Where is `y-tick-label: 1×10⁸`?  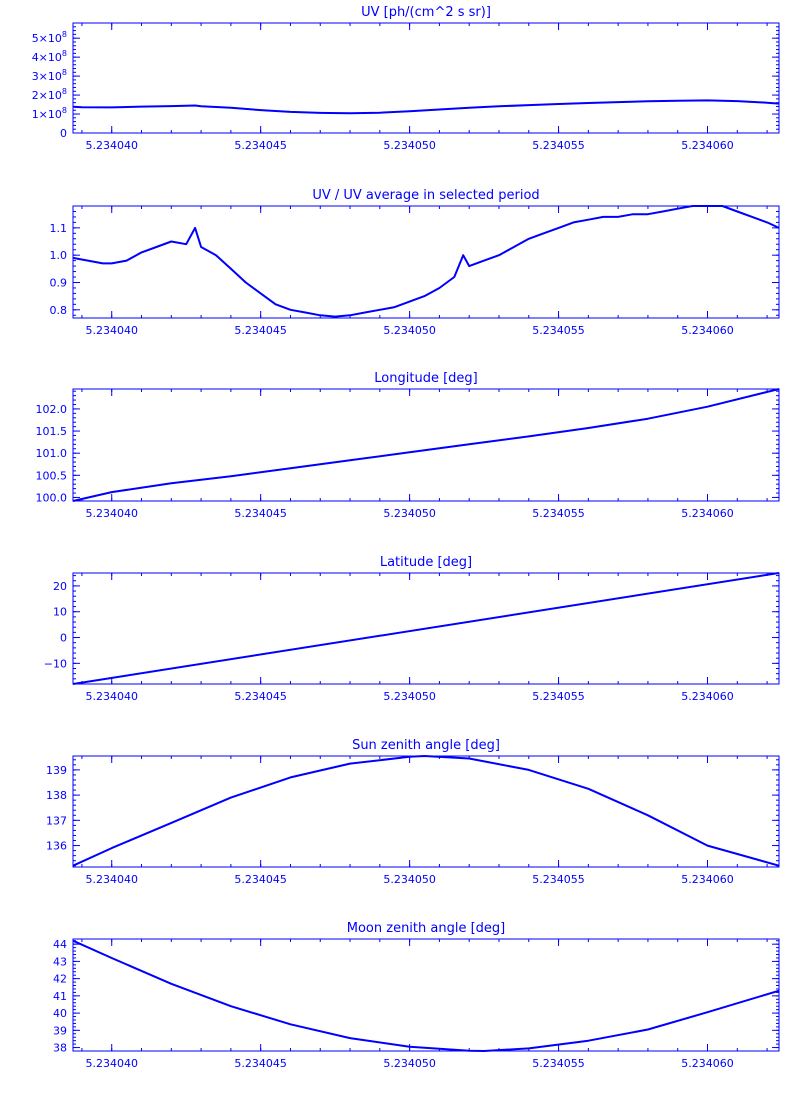 y-tick-label: 1×10⁸ is located at coordinates (49, 113).